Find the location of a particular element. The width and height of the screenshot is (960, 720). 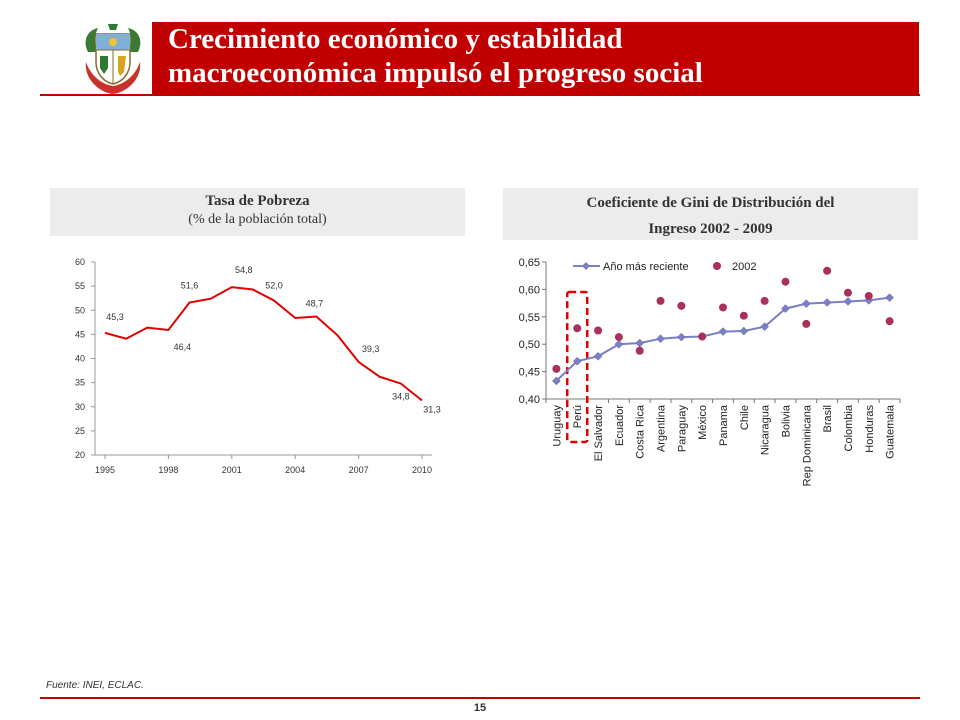

peru-highlight-box is located at coordinates (577, 367).